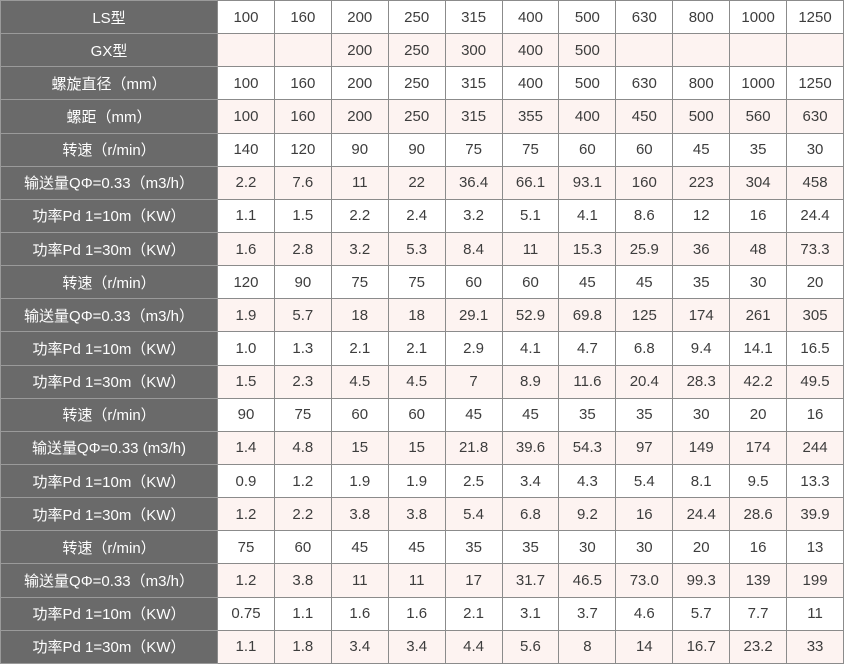 This screenshot has width=844, height=664. I want to click on data-cell: 1250, so click(815, 17).